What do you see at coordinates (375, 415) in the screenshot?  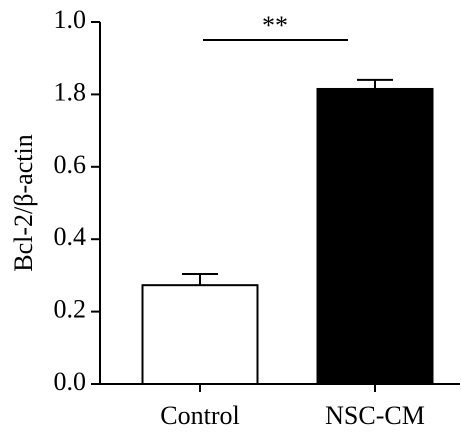 I see `x-tick-label: NSC-CM` at bounding box center [375, 415].